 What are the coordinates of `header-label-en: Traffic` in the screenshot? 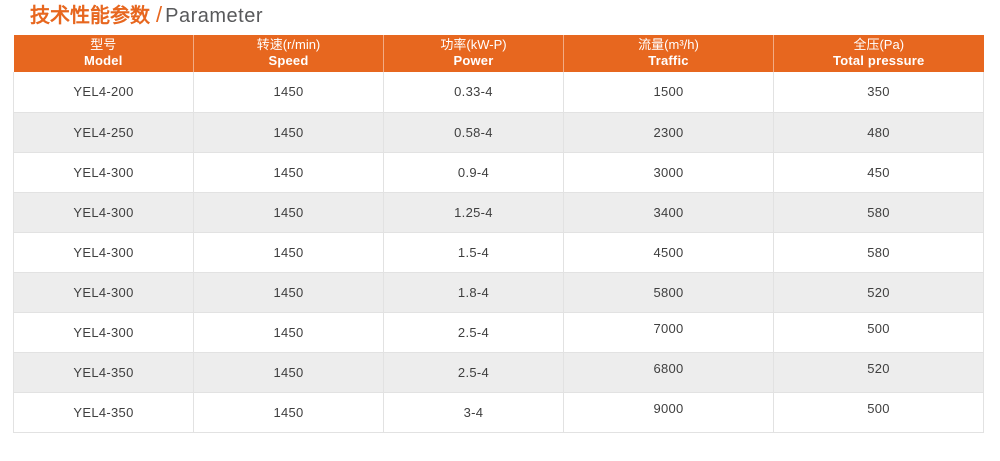 It's located at (668, 60).